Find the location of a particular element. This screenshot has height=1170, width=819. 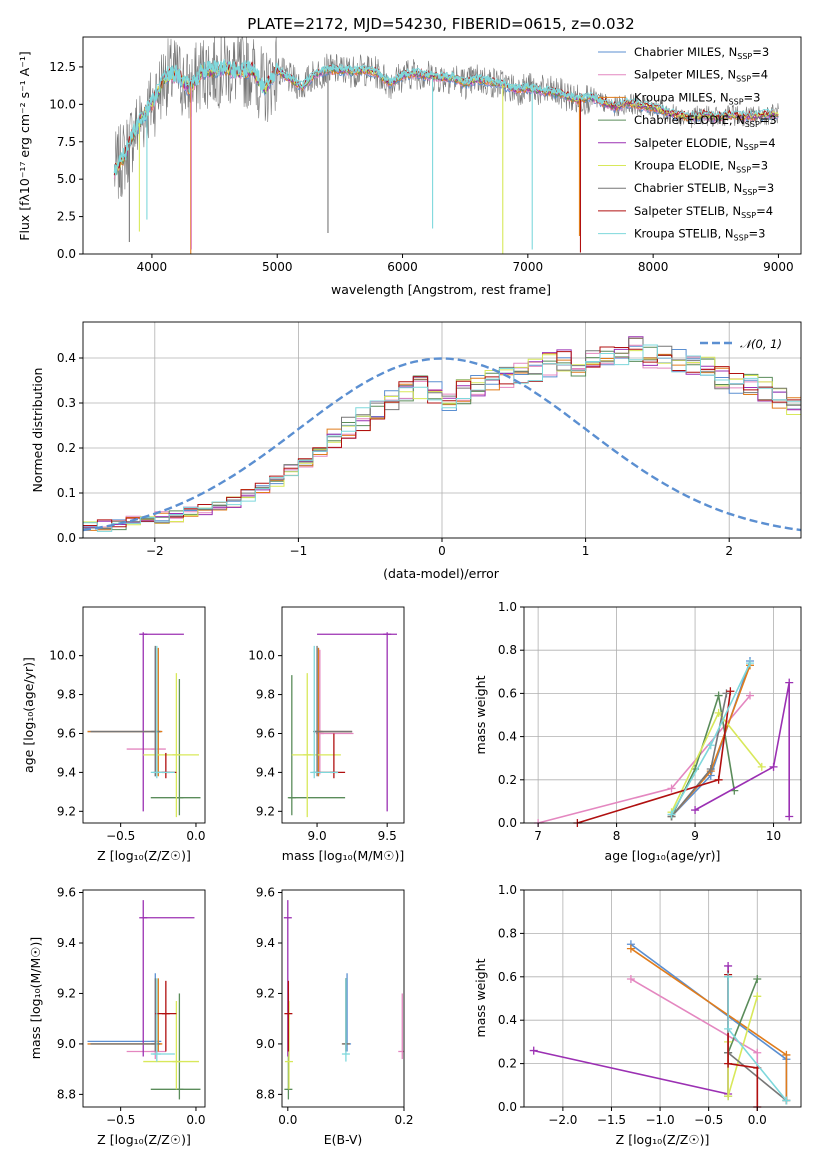

y-tick-label: 12.5 is located at coordinates (62, 67).